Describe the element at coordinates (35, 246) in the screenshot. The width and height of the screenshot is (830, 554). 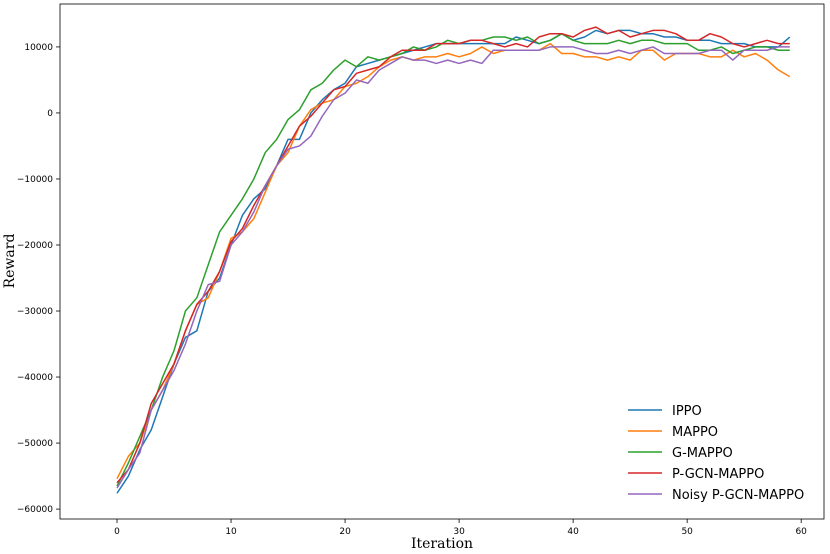
I see `y-tick-label: −20000` at that location.